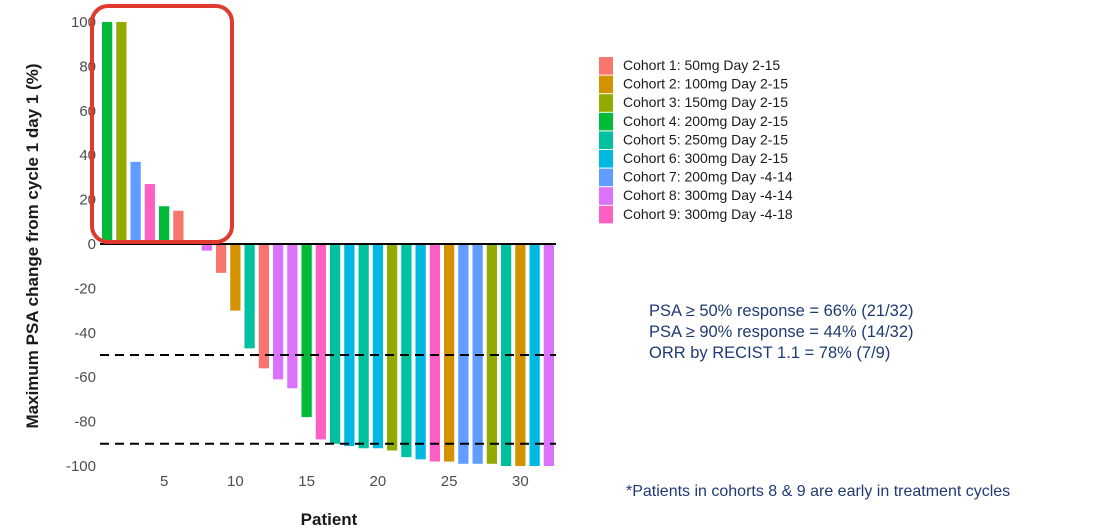 The height and width of the screenshot is (529, 1094). What do you see at coordinates (92, 244) in the screenshot?
I see `y-tick-label: 0` at bounding box center [92, 244].